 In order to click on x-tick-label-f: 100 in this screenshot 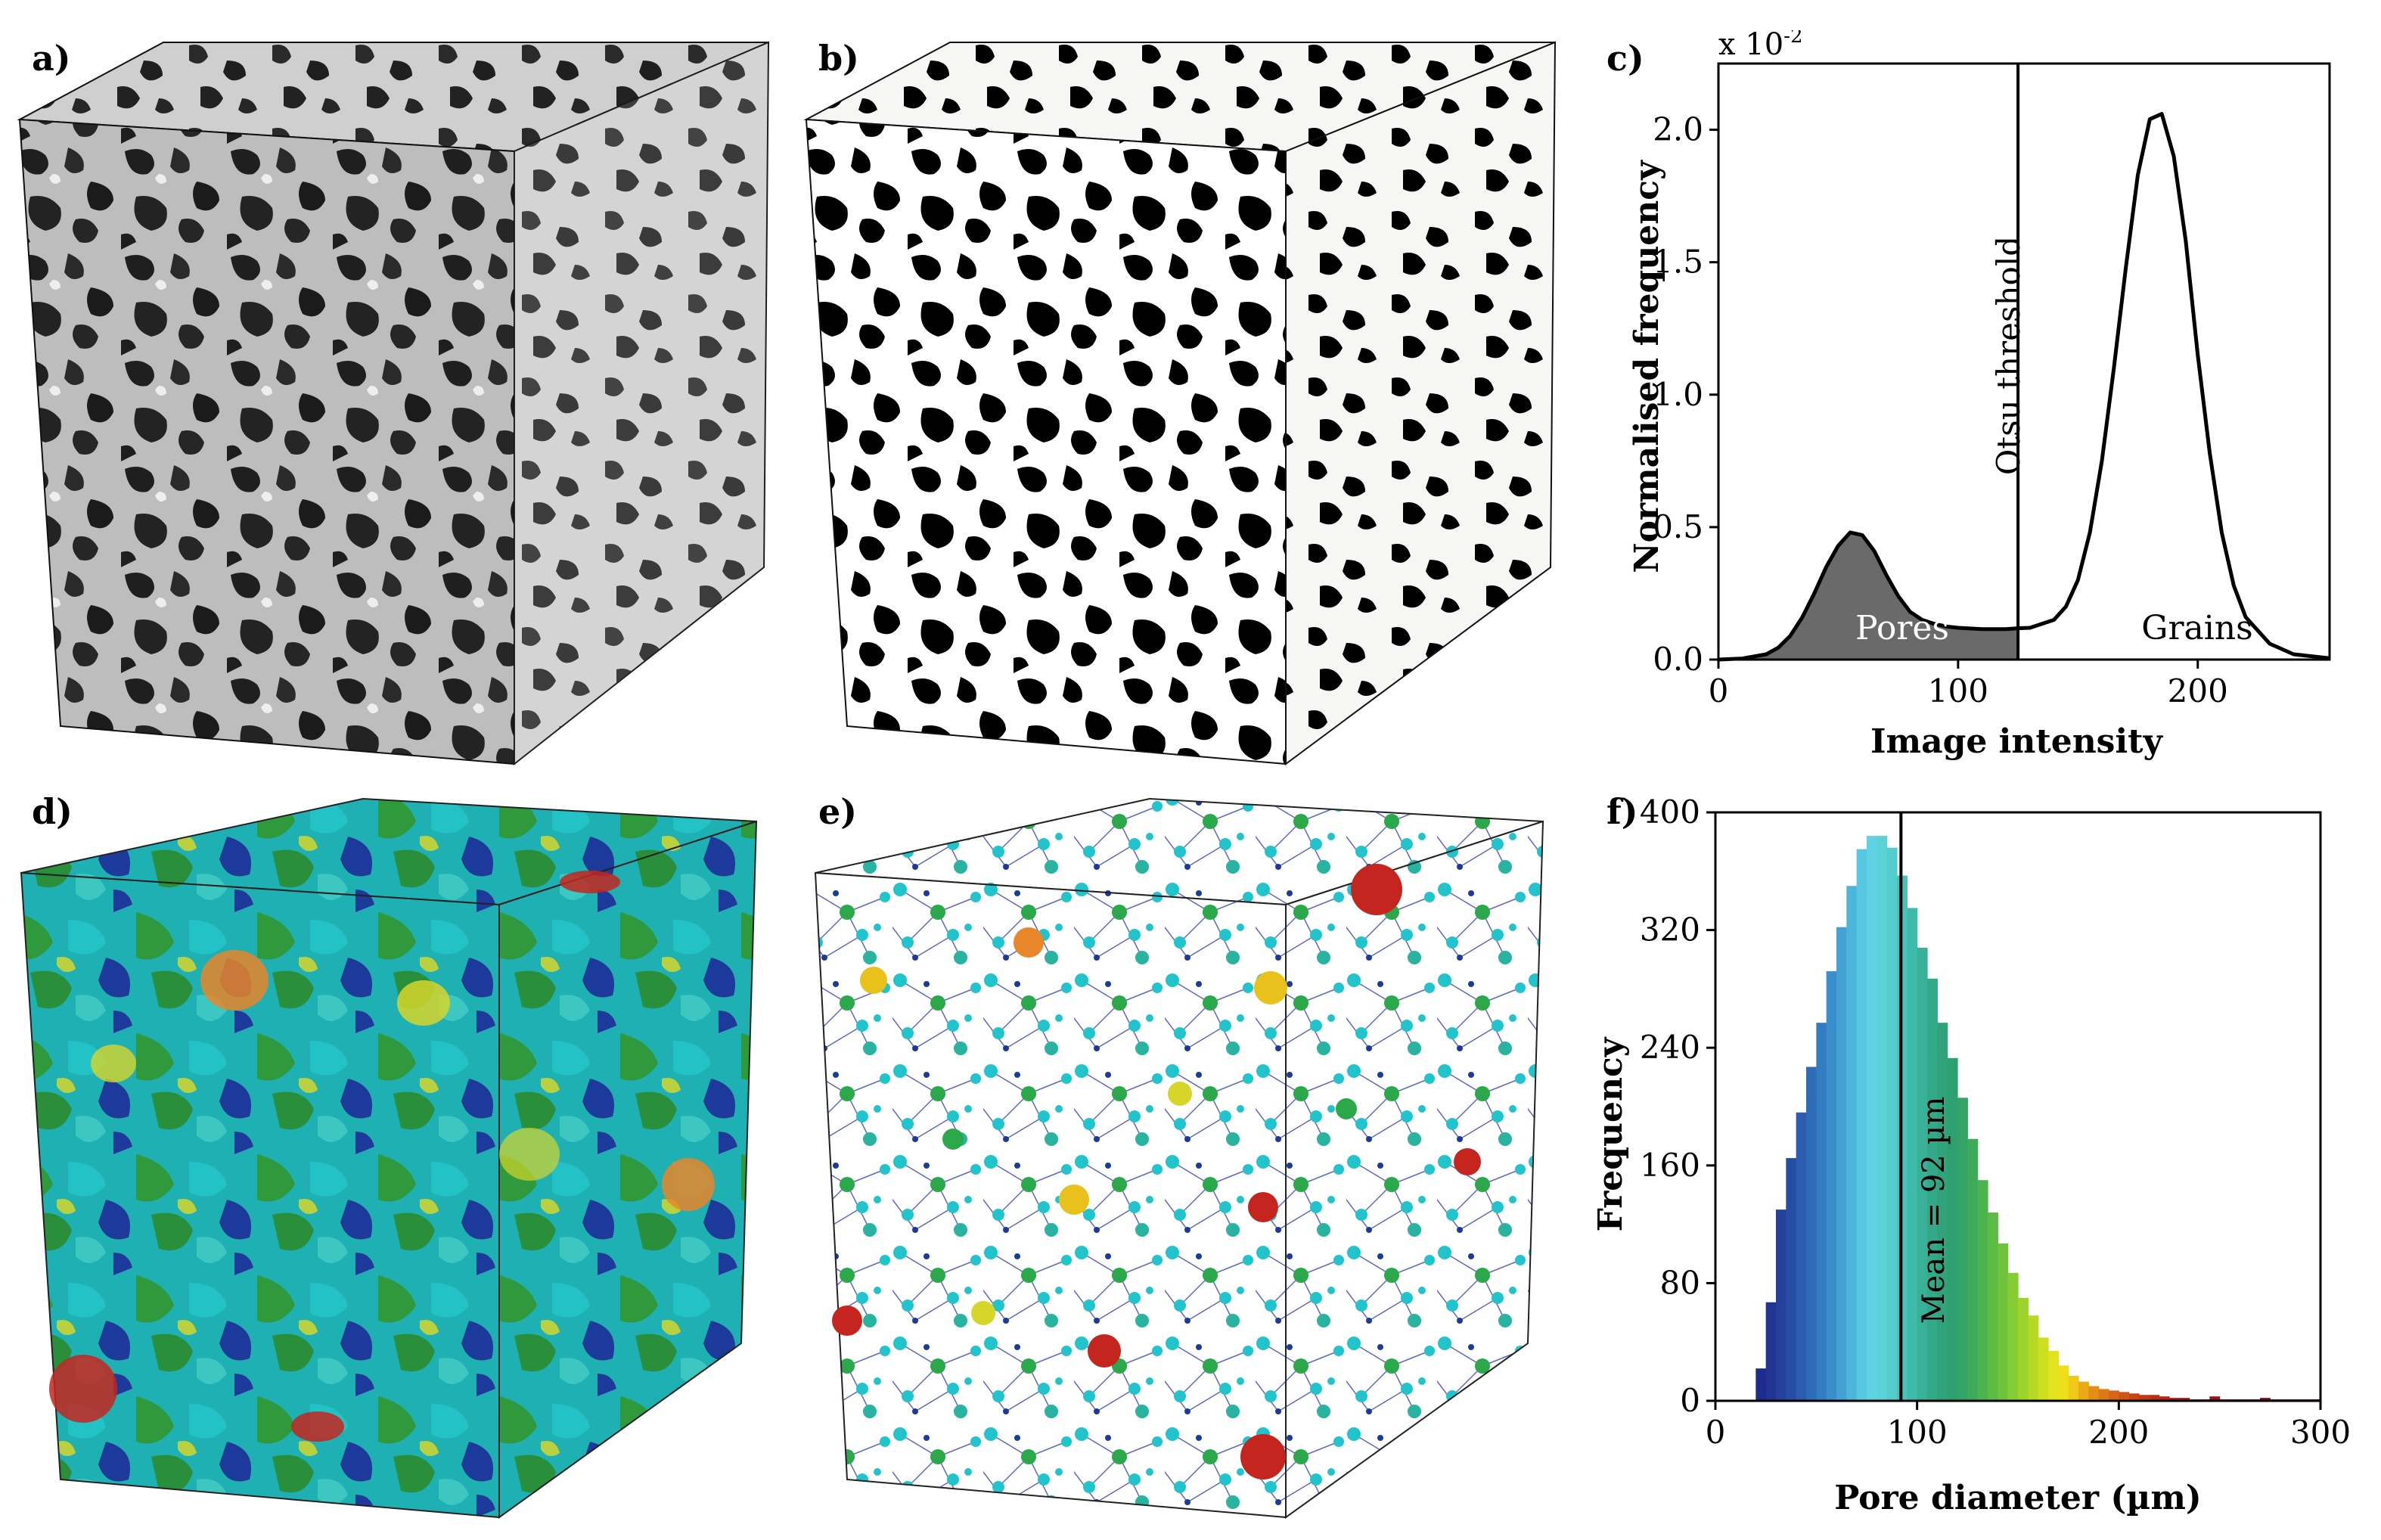, I will do `click(1918, 1432)`.